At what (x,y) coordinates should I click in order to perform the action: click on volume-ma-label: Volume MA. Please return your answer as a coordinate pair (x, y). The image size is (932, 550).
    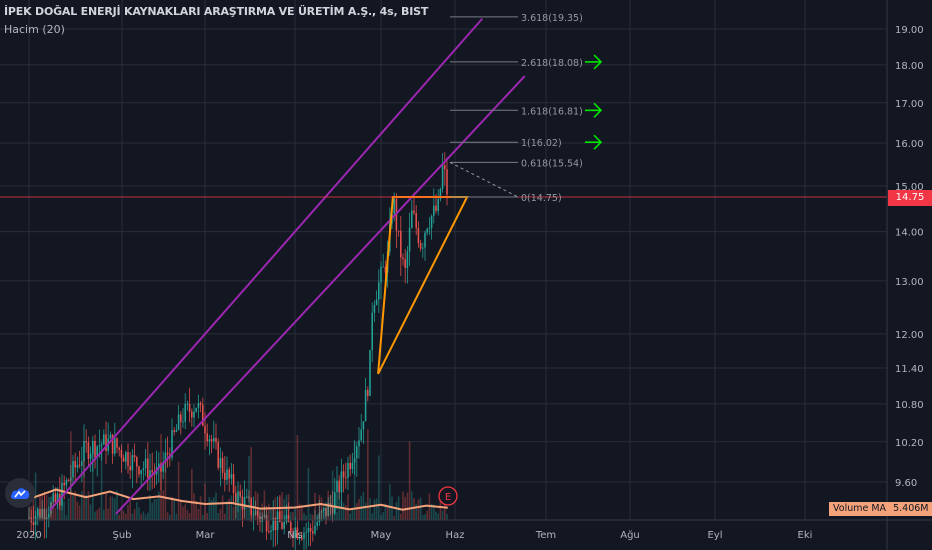
    Looking at the image, I should click on (860, 508).